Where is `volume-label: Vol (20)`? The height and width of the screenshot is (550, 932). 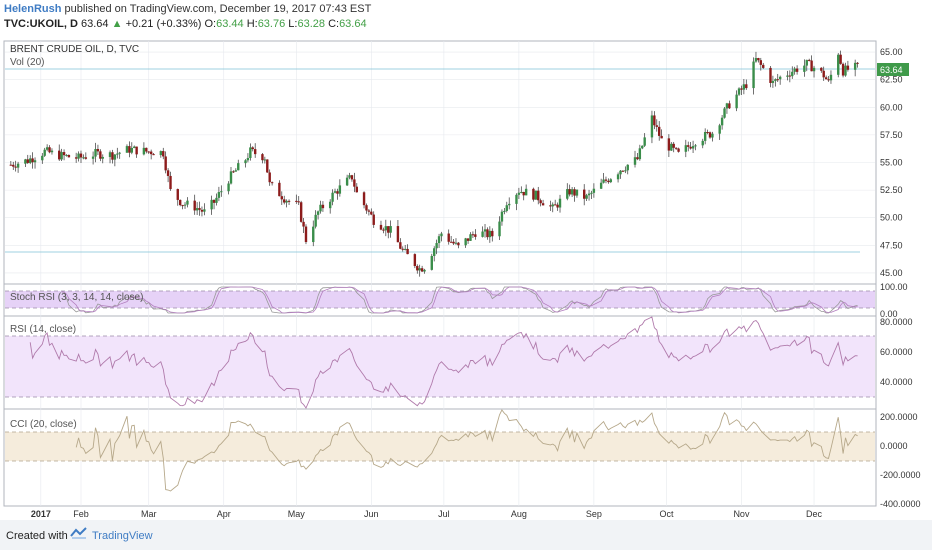
volume-label: Vol (20) is located at coordinates (27, 62).